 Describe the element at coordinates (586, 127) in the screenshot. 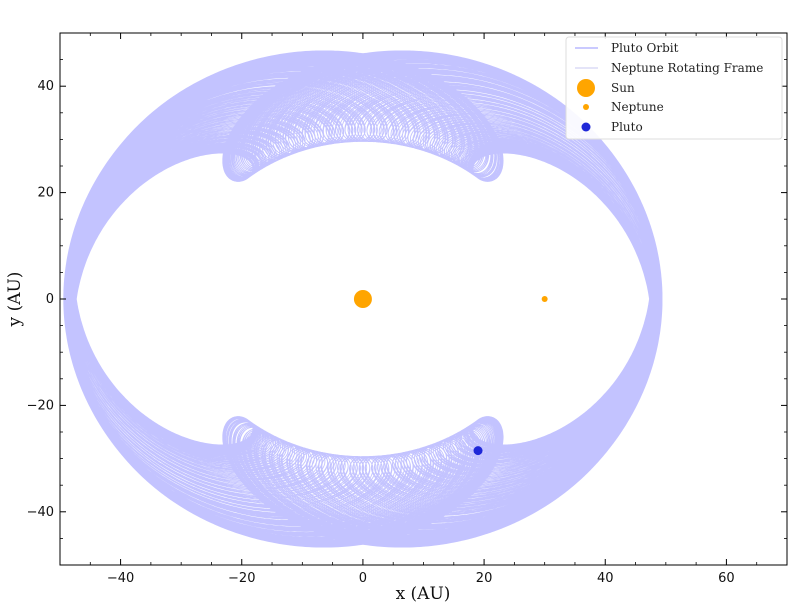

I see `legend-marker-pluto` at that location.